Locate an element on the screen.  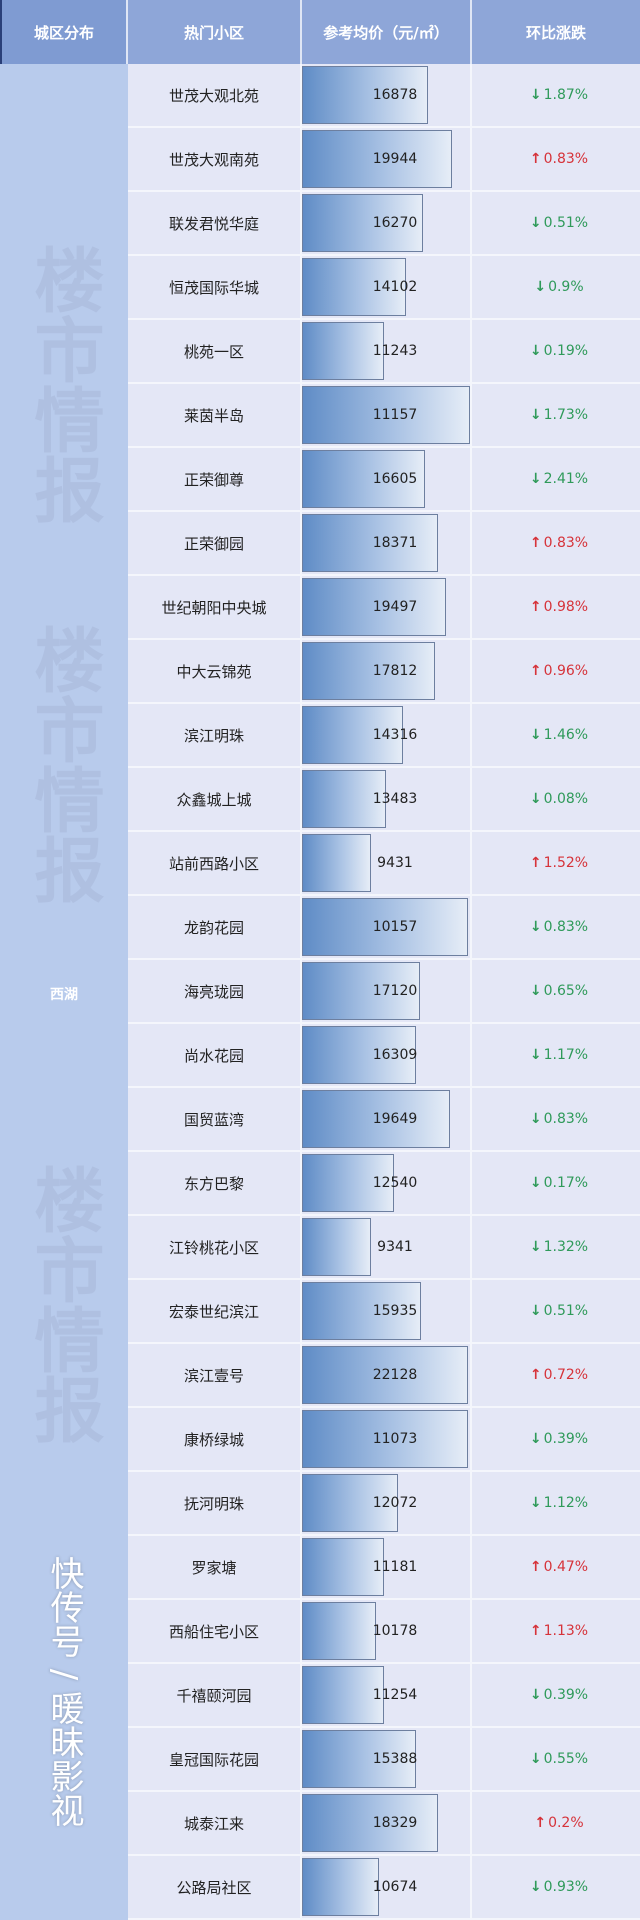
price-cell: 10157 is located at coordinates (387, 927).